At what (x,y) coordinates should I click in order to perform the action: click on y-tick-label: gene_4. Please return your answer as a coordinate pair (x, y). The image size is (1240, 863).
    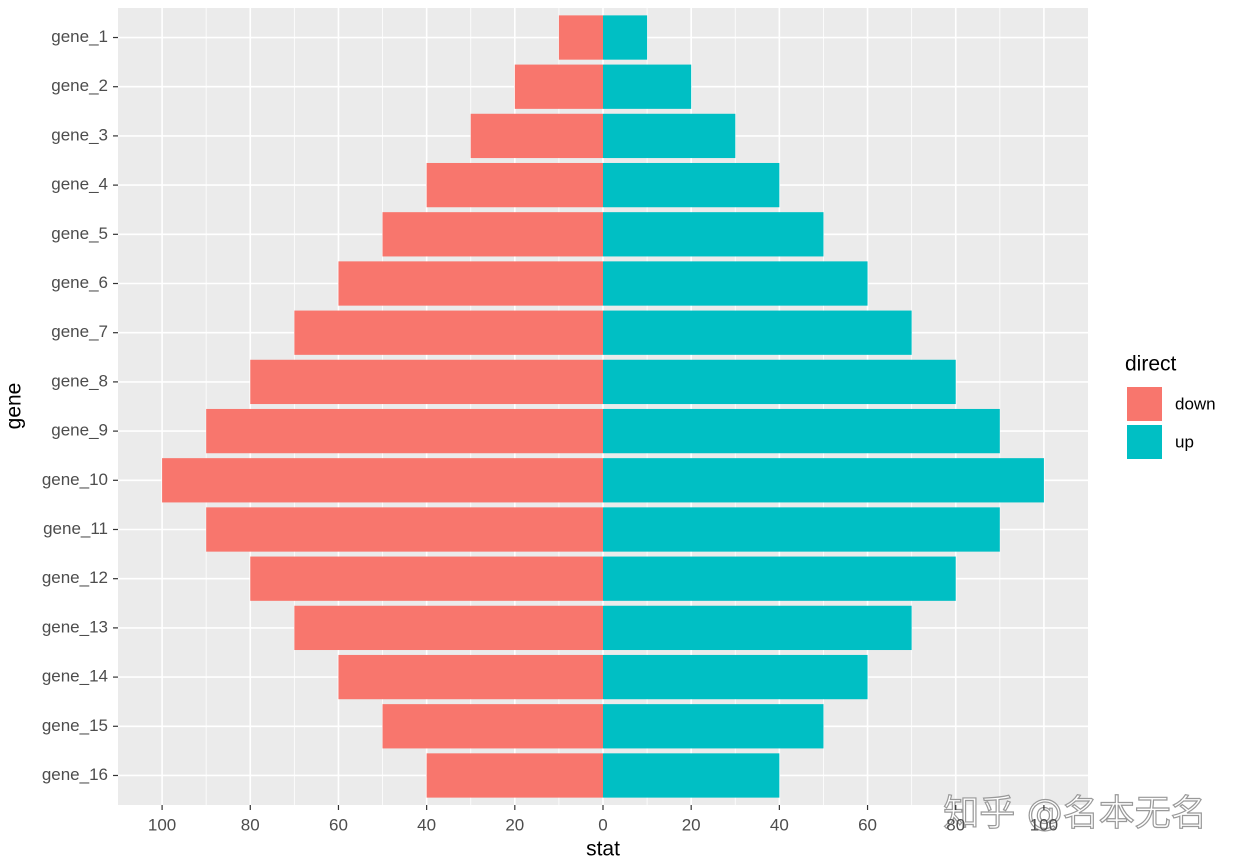
    Looking at the image, I should click on (79, 184).